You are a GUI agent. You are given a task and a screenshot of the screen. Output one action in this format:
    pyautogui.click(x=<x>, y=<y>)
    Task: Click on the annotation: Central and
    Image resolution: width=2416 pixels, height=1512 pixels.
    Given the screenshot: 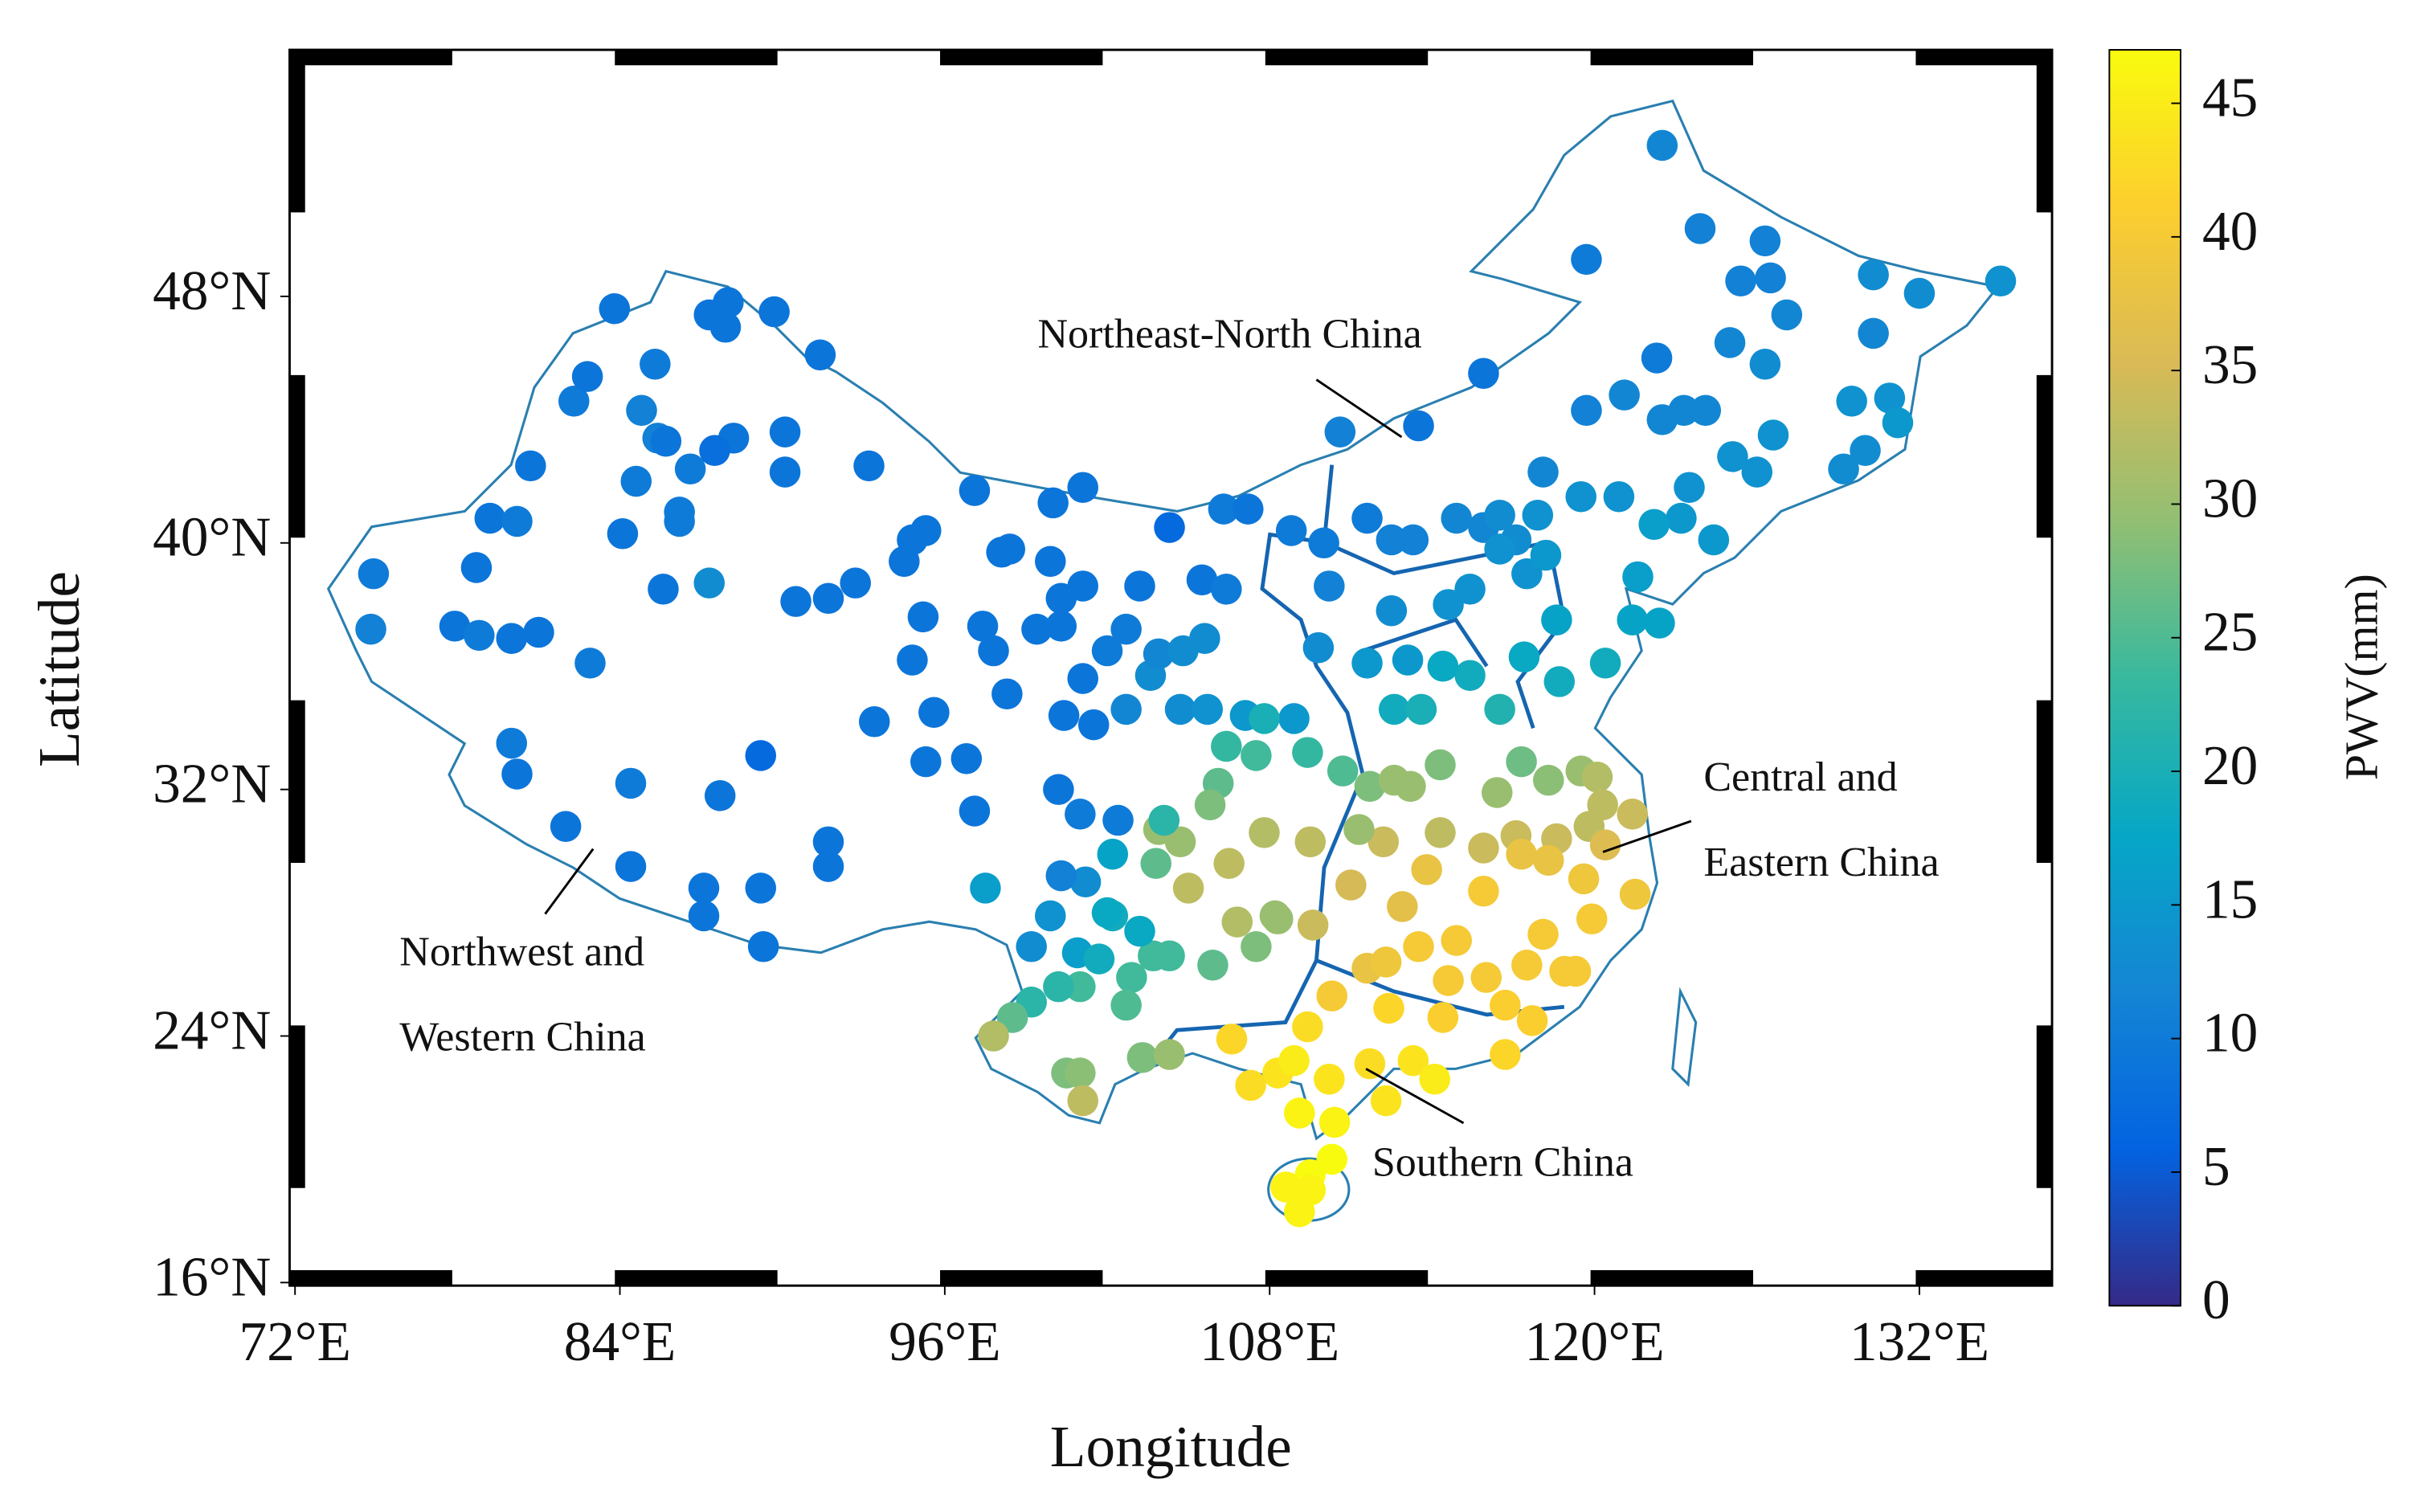 What is the action you would take?
    pyautogui.click(x=1800, y=777)
    